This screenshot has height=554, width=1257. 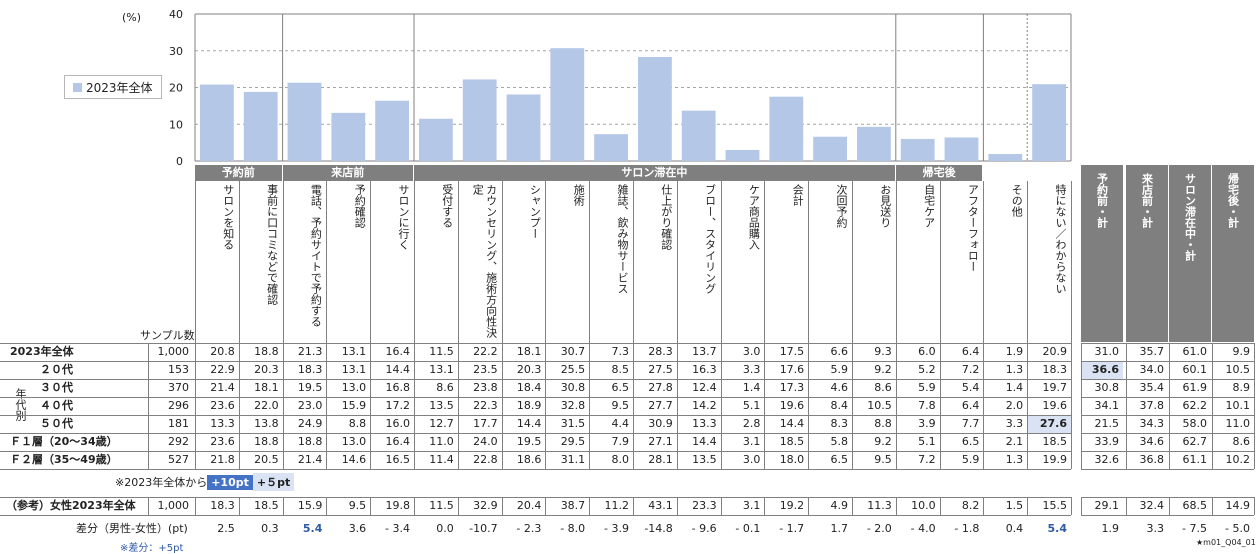 What do you see at coordinates (310, 405) in the screenshot?
I see `value-cell: 23.0` at bounding box center [310, 405].